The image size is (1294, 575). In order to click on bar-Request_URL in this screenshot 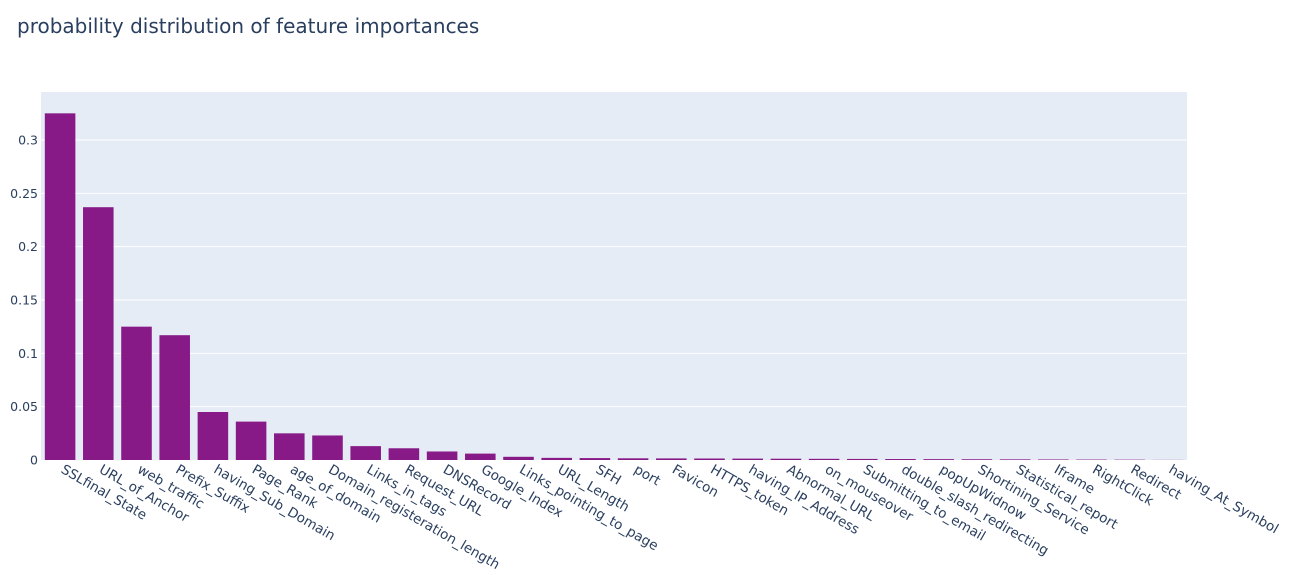, I will do `click(404, 454)`.